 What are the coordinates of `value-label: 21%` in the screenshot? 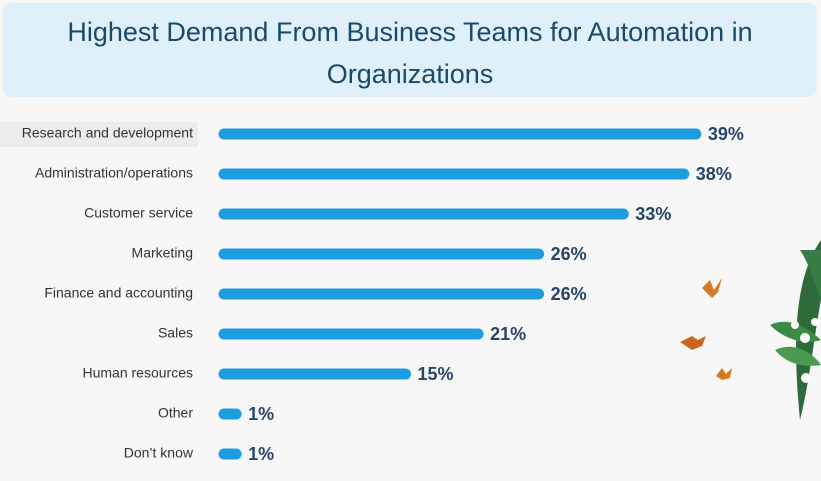 It's located at (508, 334).